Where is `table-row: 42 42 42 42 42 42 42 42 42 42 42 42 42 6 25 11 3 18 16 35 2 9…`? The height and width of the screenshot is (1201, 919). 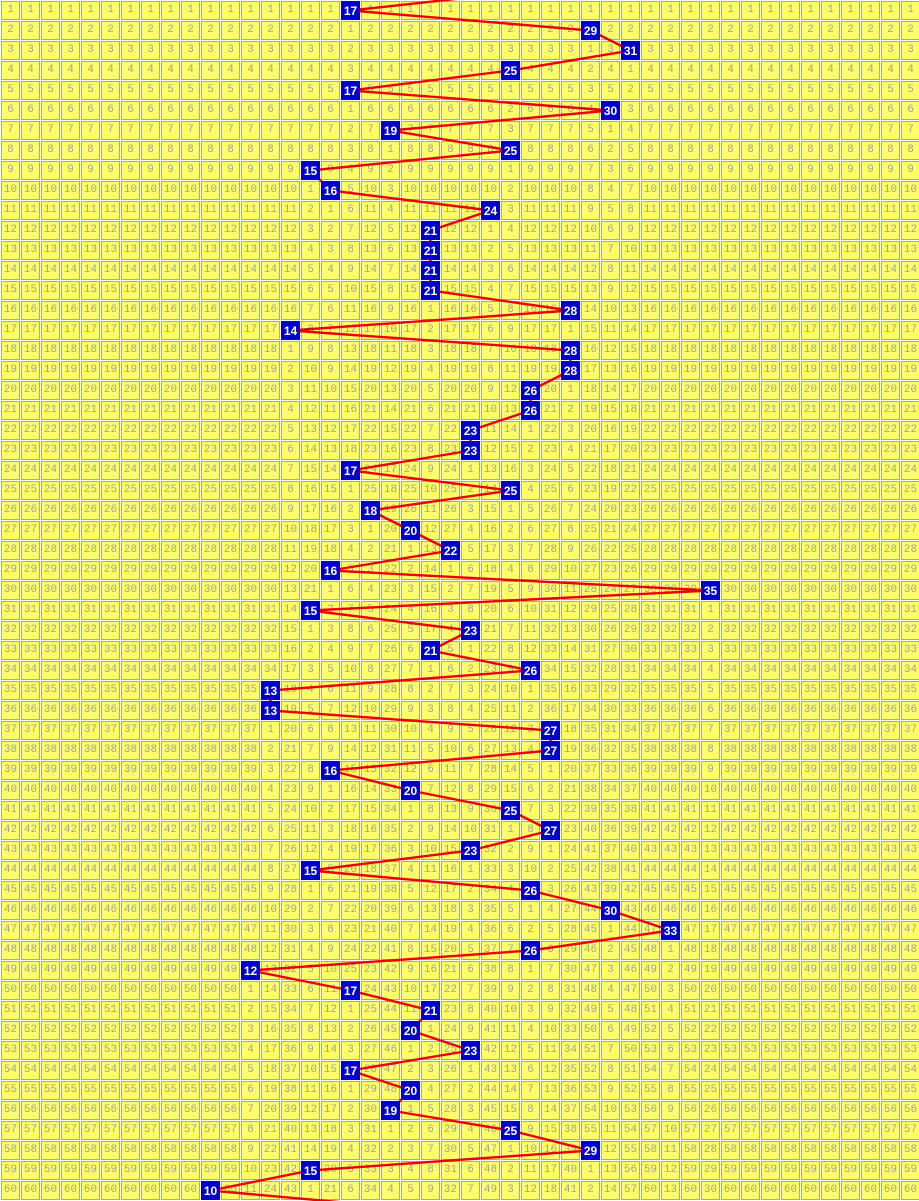
table-row: 42 42 42 42 42 42 42 42 42 42 42 42 42 6 25 11 3 18 16 35 2 9… is located at coordinates (460, 830).